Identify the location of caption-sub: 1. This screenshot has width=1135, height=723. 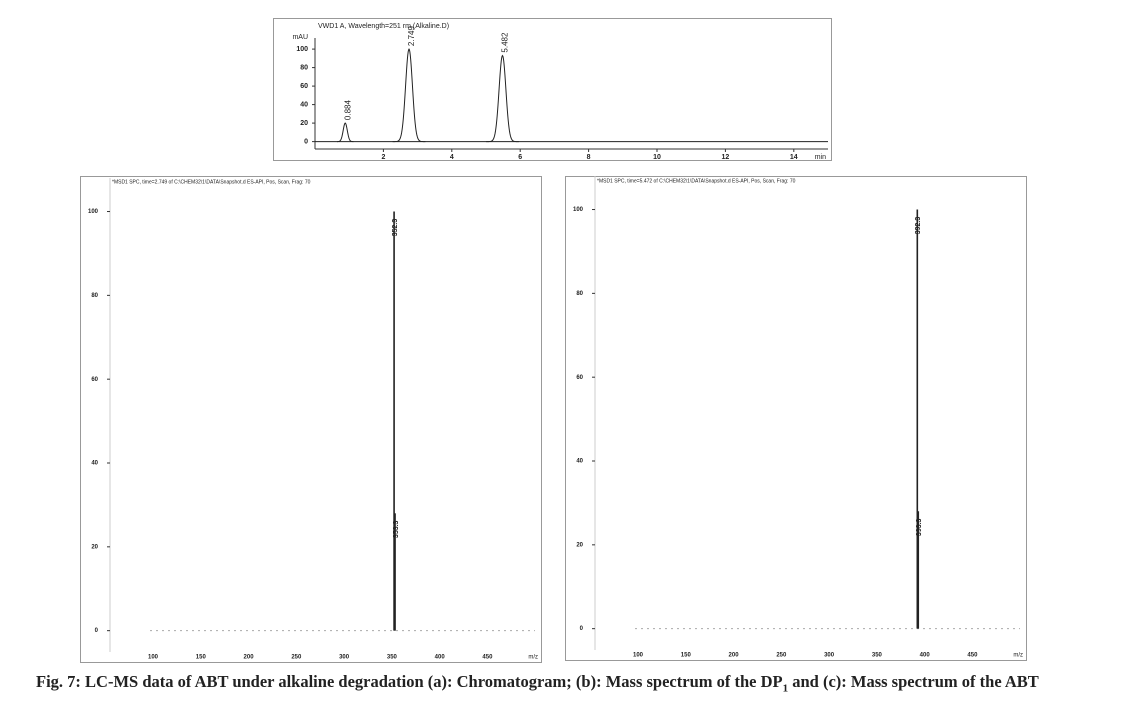
(785, 688).